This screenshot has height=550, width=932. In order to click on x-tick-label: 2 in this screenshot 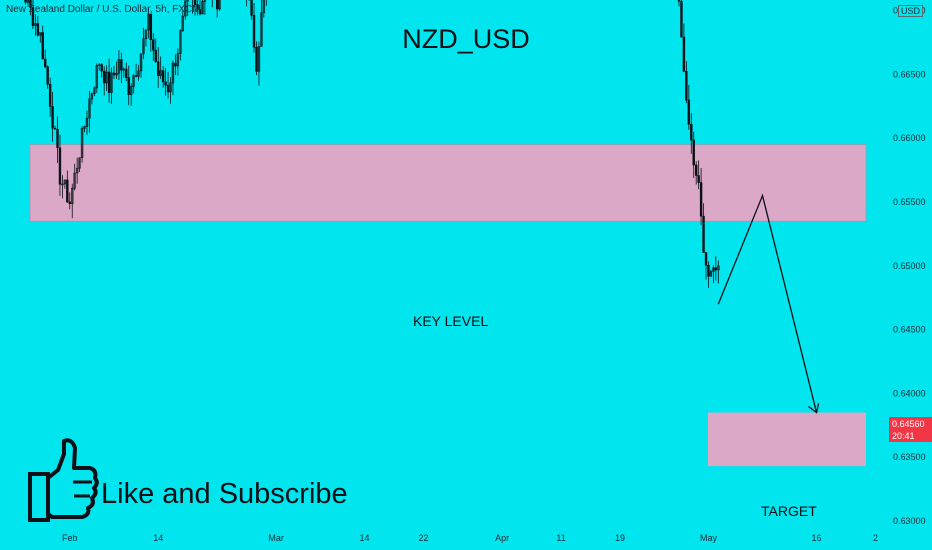, I will do `click(875, 538)`.